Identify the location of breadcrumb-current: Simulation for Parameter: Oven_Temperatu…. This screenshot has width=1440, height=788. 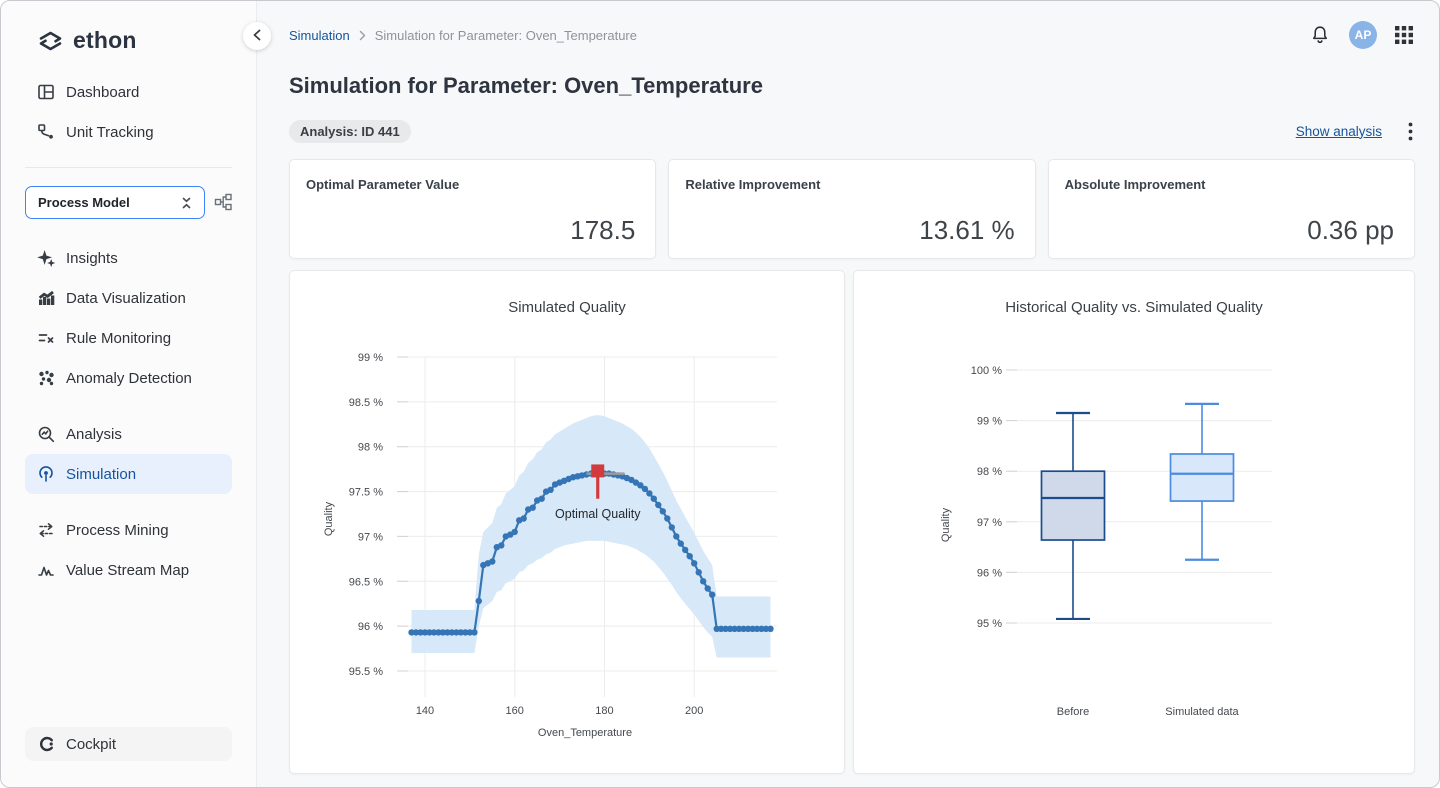
(505, 35).